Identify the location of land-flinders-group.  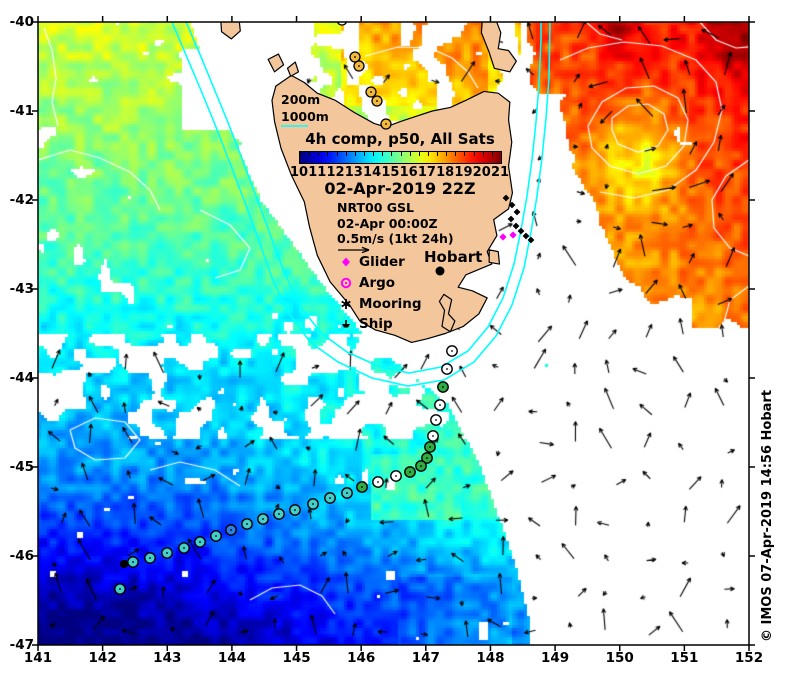
(498, 47).